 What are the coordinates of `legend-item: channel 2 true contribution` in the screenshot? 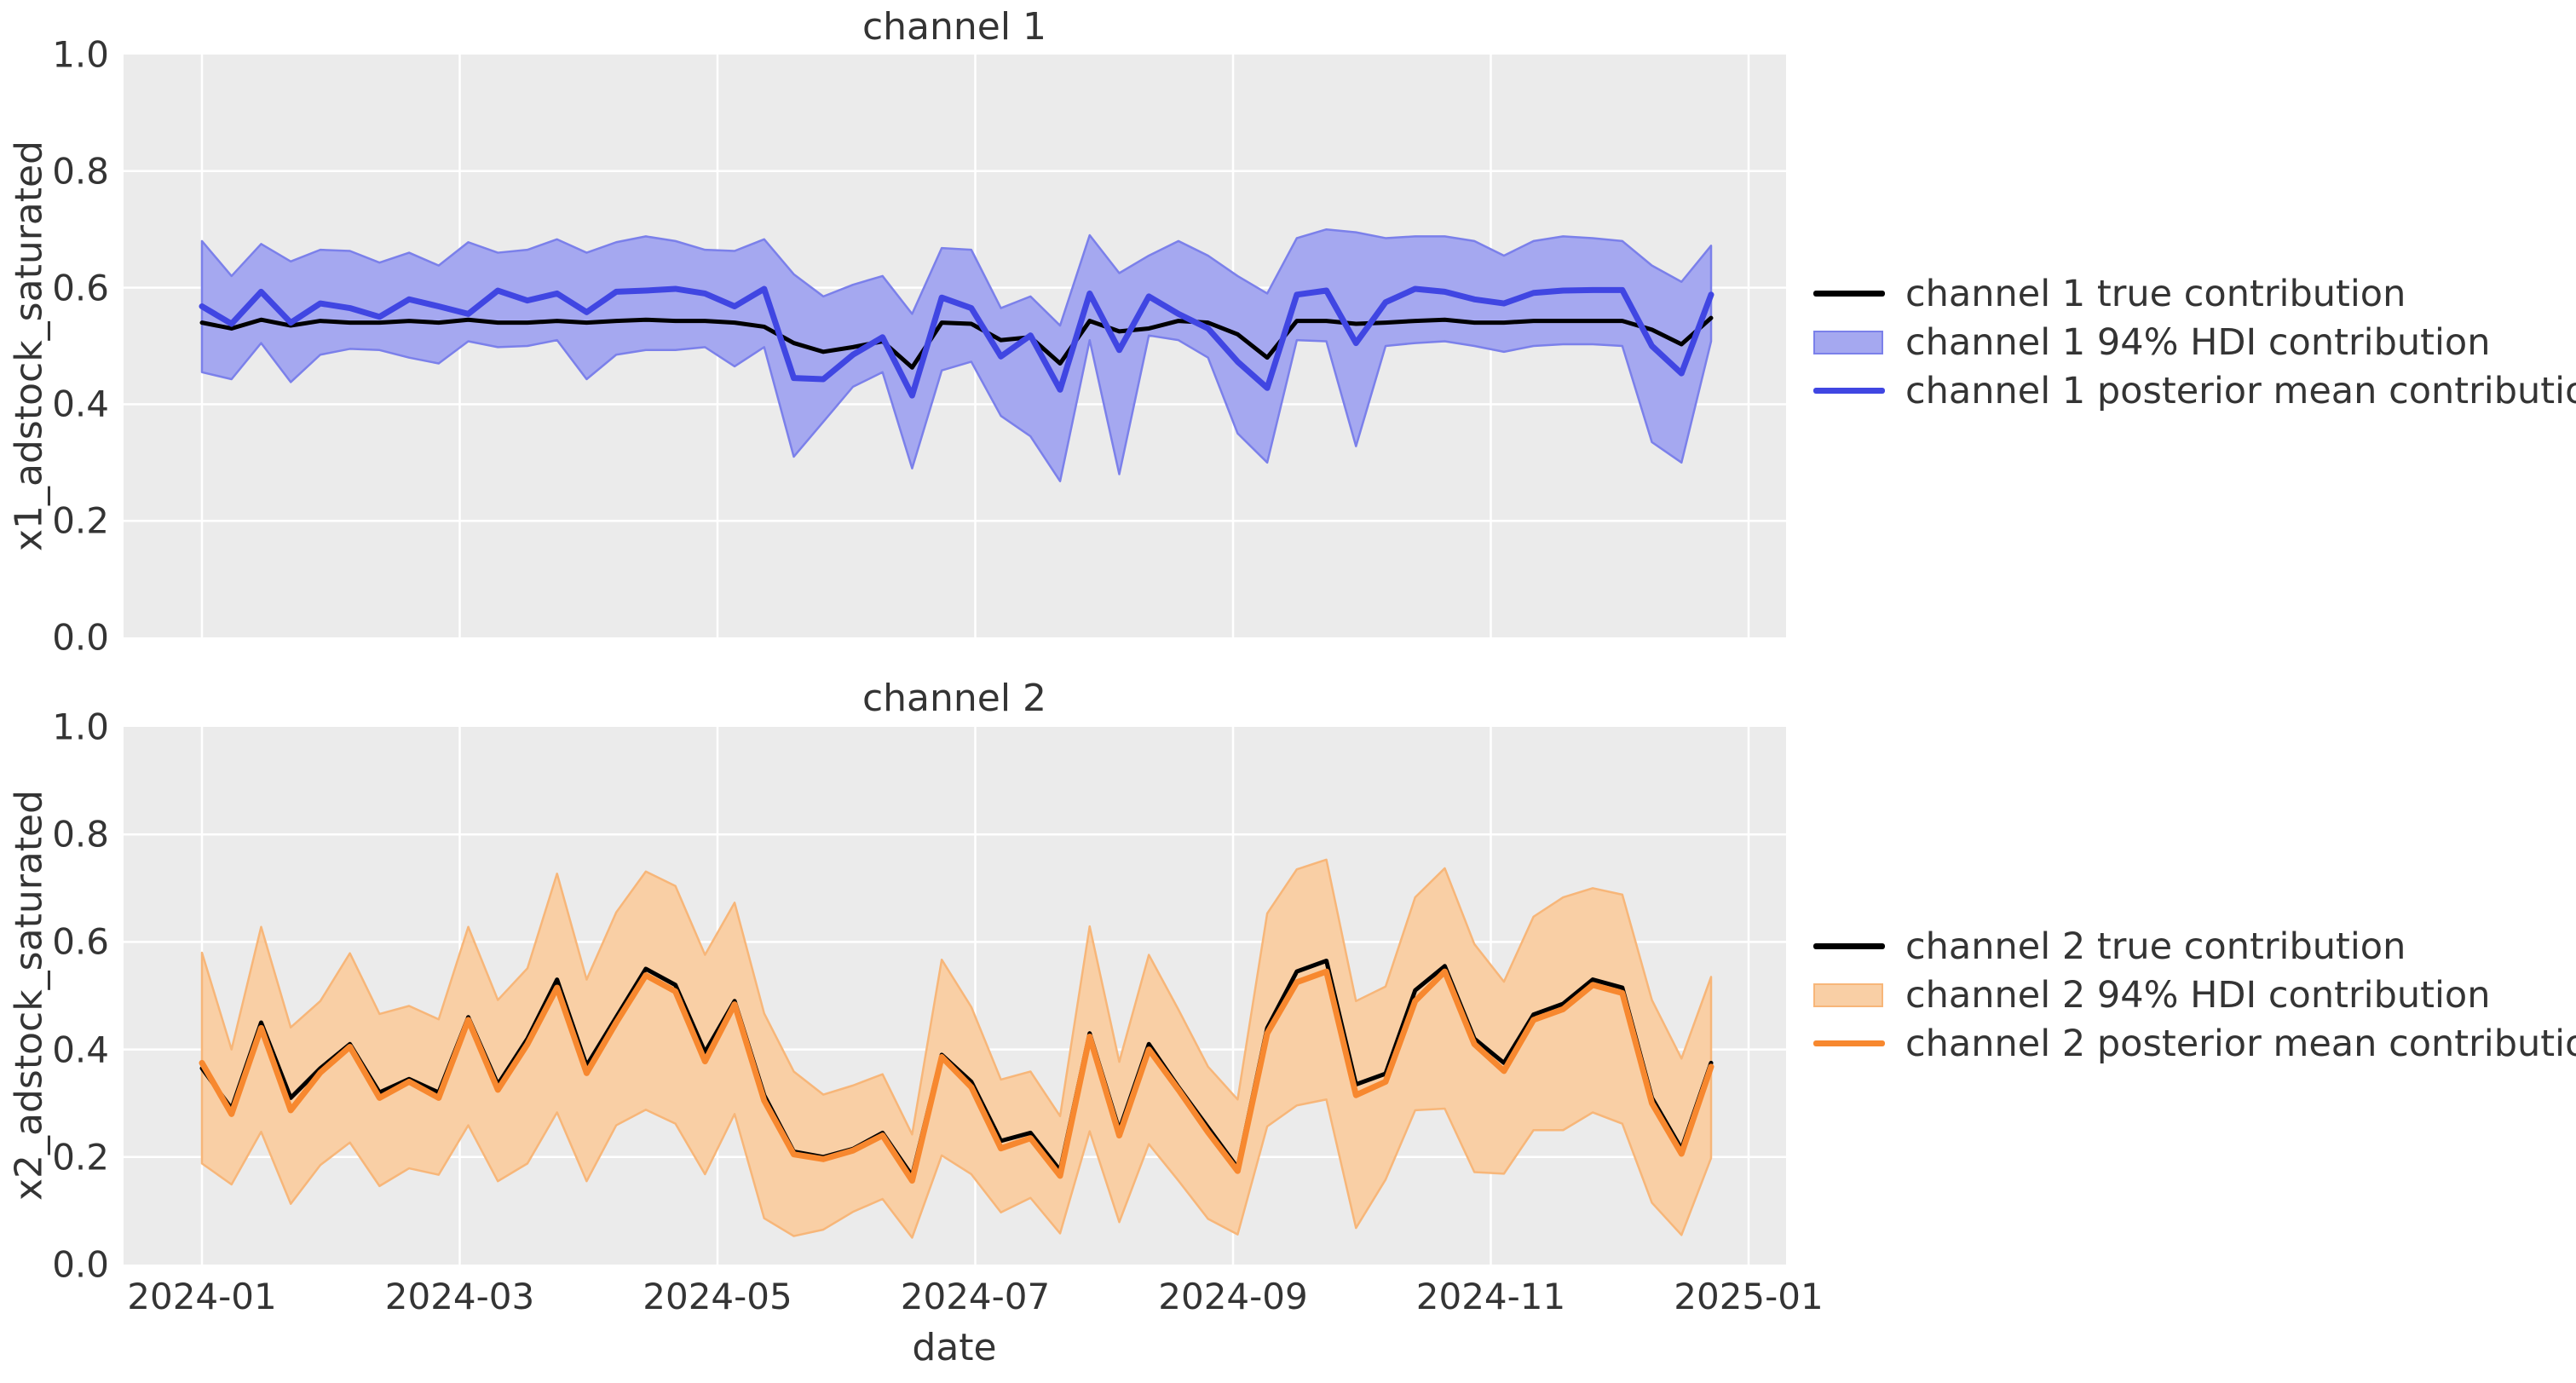 It's located at (2194, 947).